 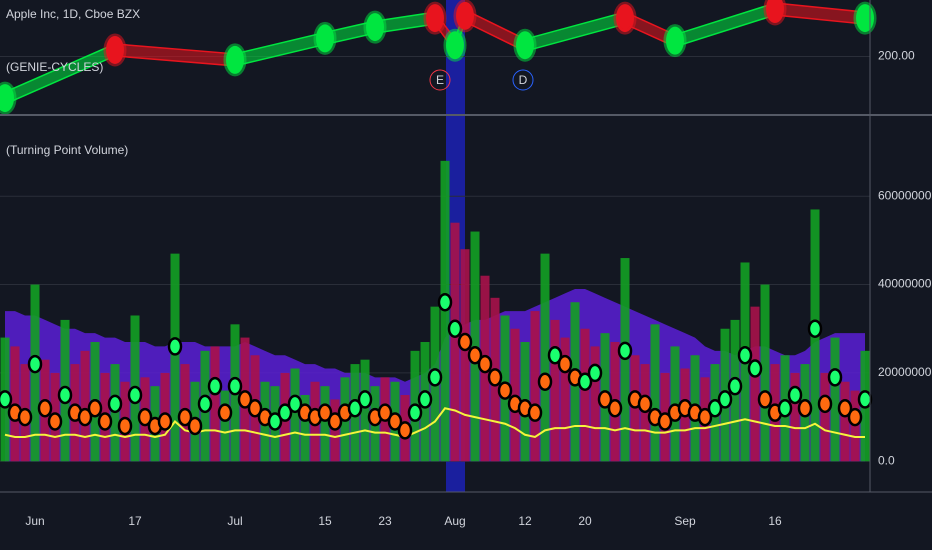 What do you see at coordinates (525, 521) in the screenshot?
I see `x-tick-label: 12` at bounding box center [525, 521].